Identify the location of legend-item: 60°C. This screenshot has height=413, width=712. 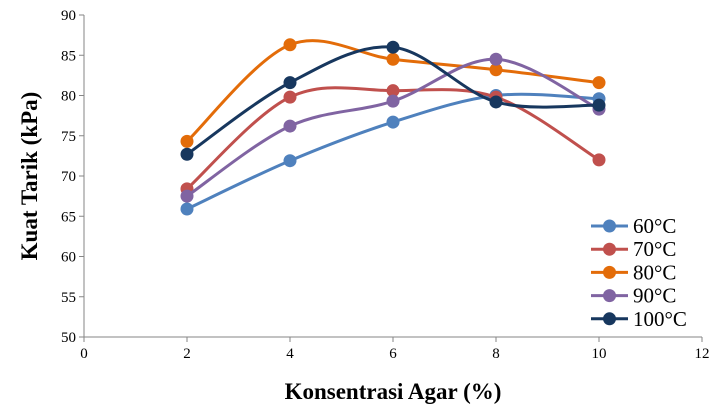
(633, 226).